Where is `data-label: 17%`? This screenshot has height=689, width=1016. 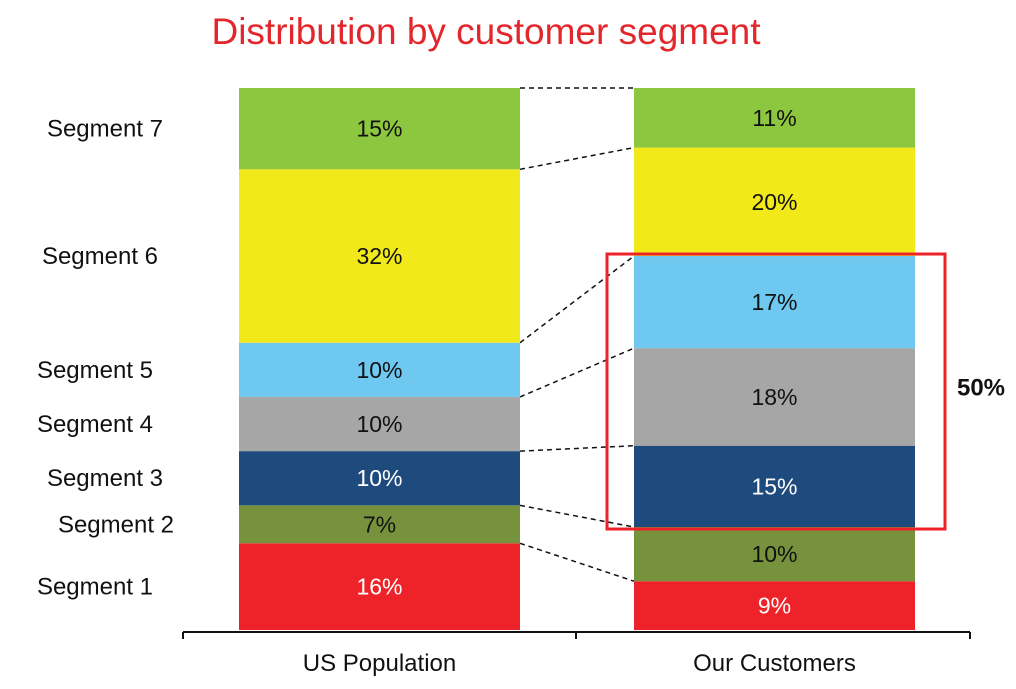
data-label: 17% is located at coordinates (774, 302).